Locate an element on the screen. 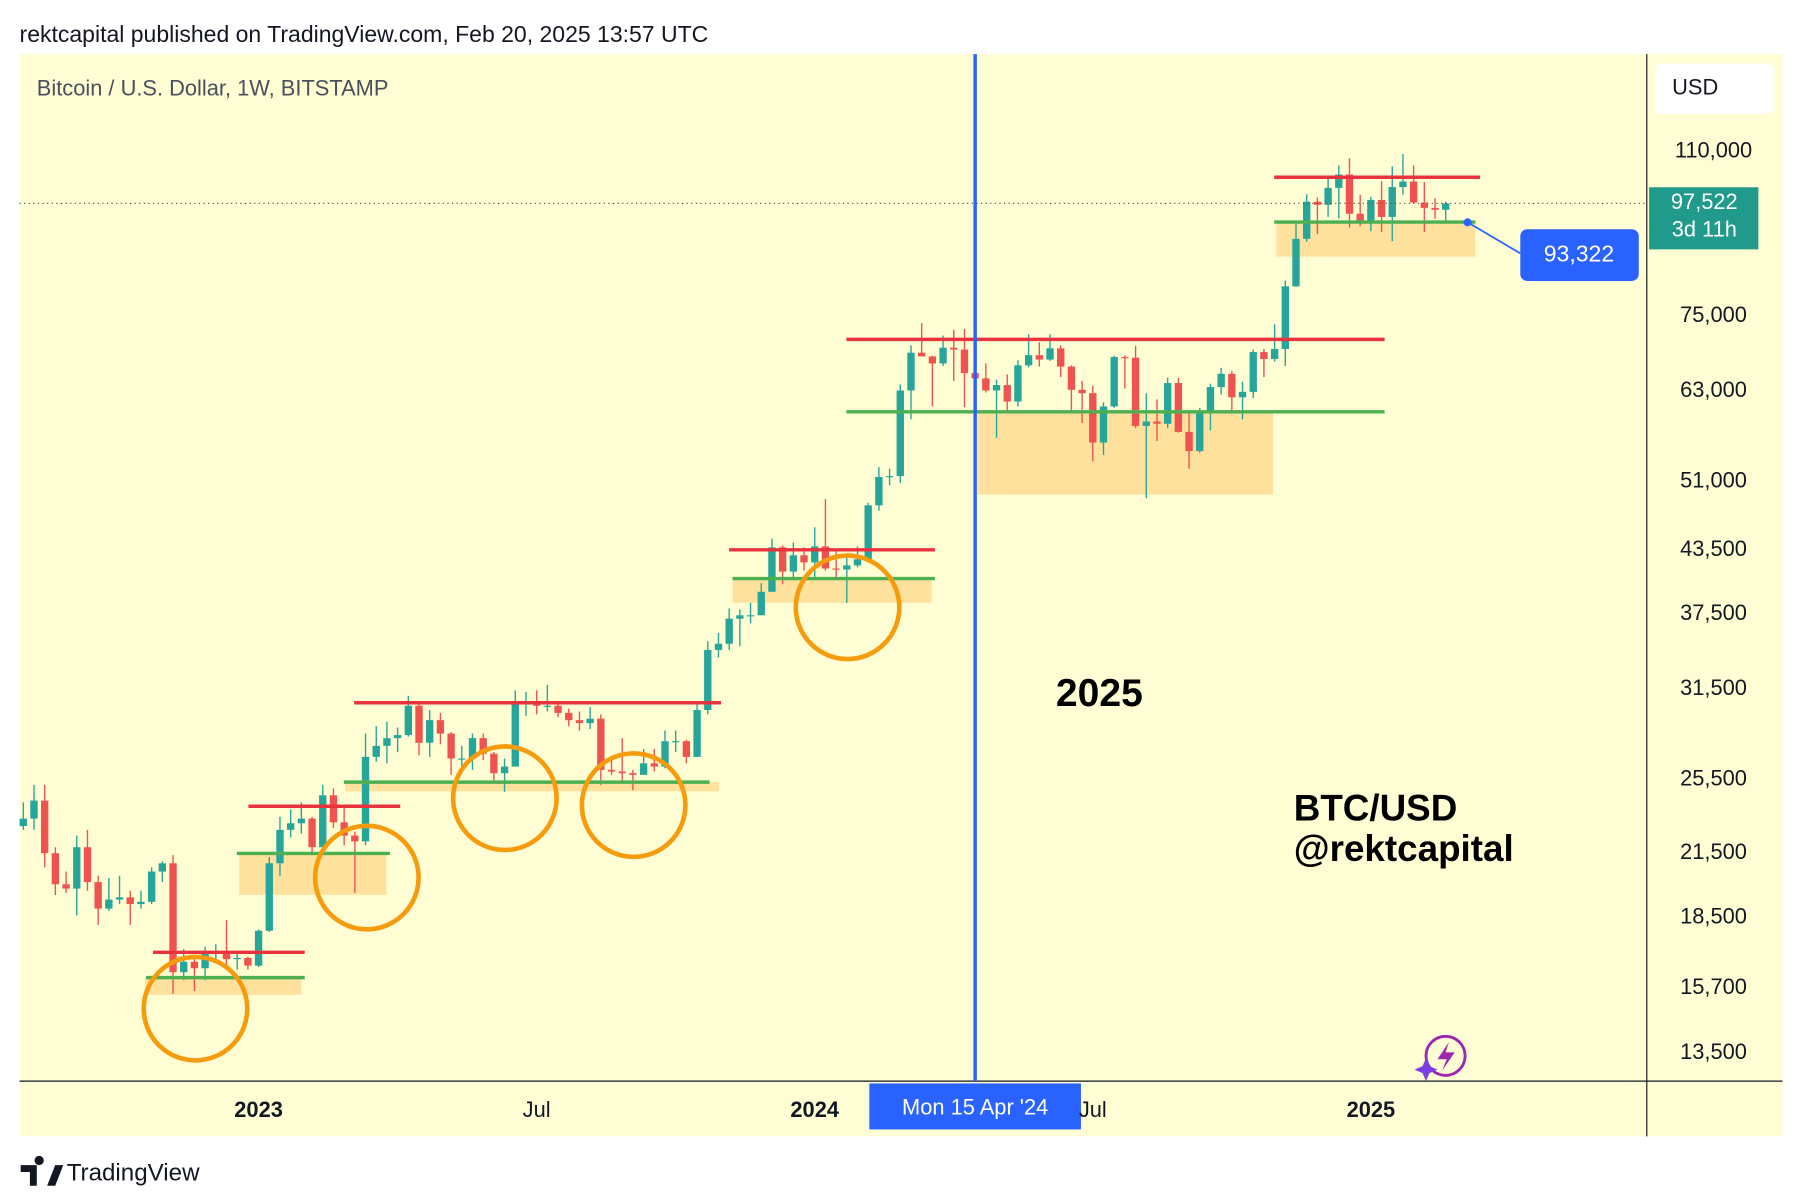  y-tick-label: 25,500 is located at coordinates (1713, 778).